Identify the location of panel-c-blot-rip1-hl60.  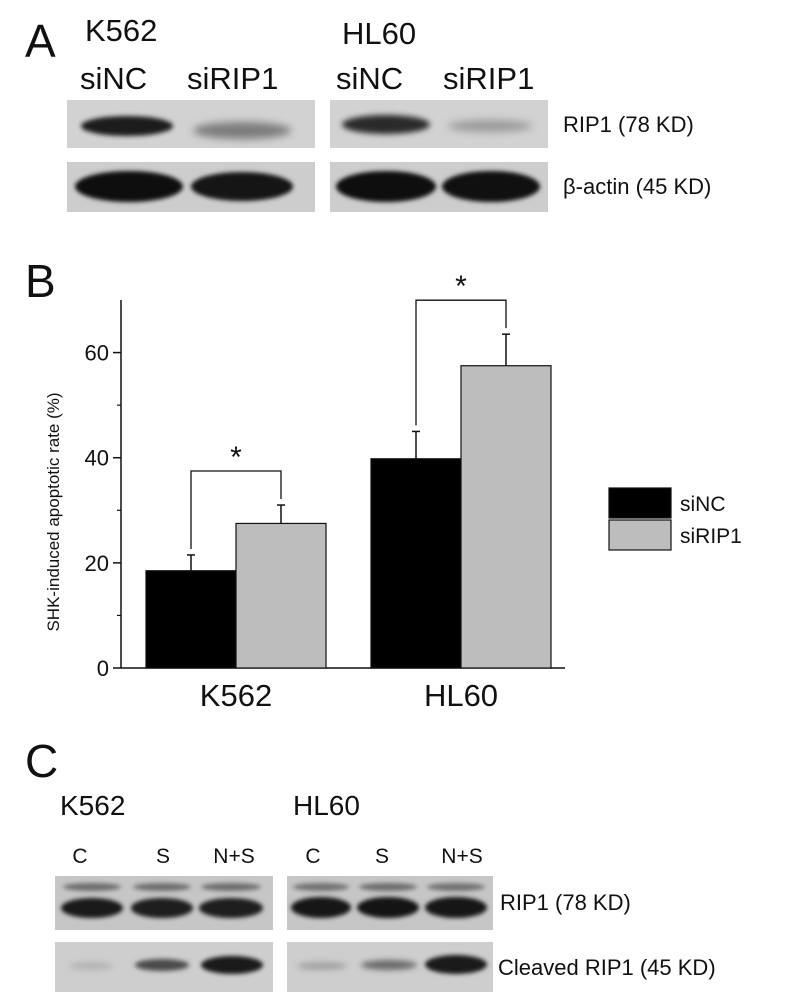
(390, 903).